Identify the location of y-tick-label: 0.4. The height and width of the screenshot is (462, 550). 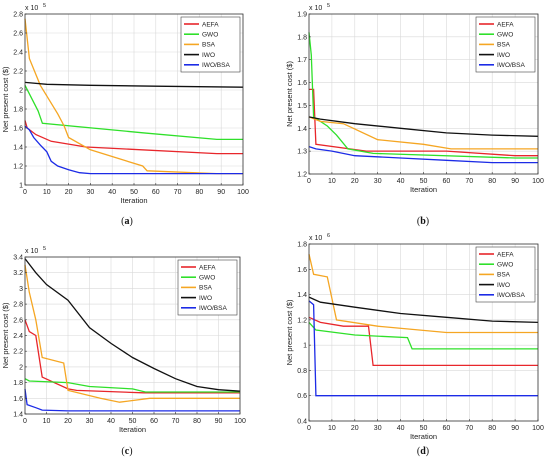
(302, 422).